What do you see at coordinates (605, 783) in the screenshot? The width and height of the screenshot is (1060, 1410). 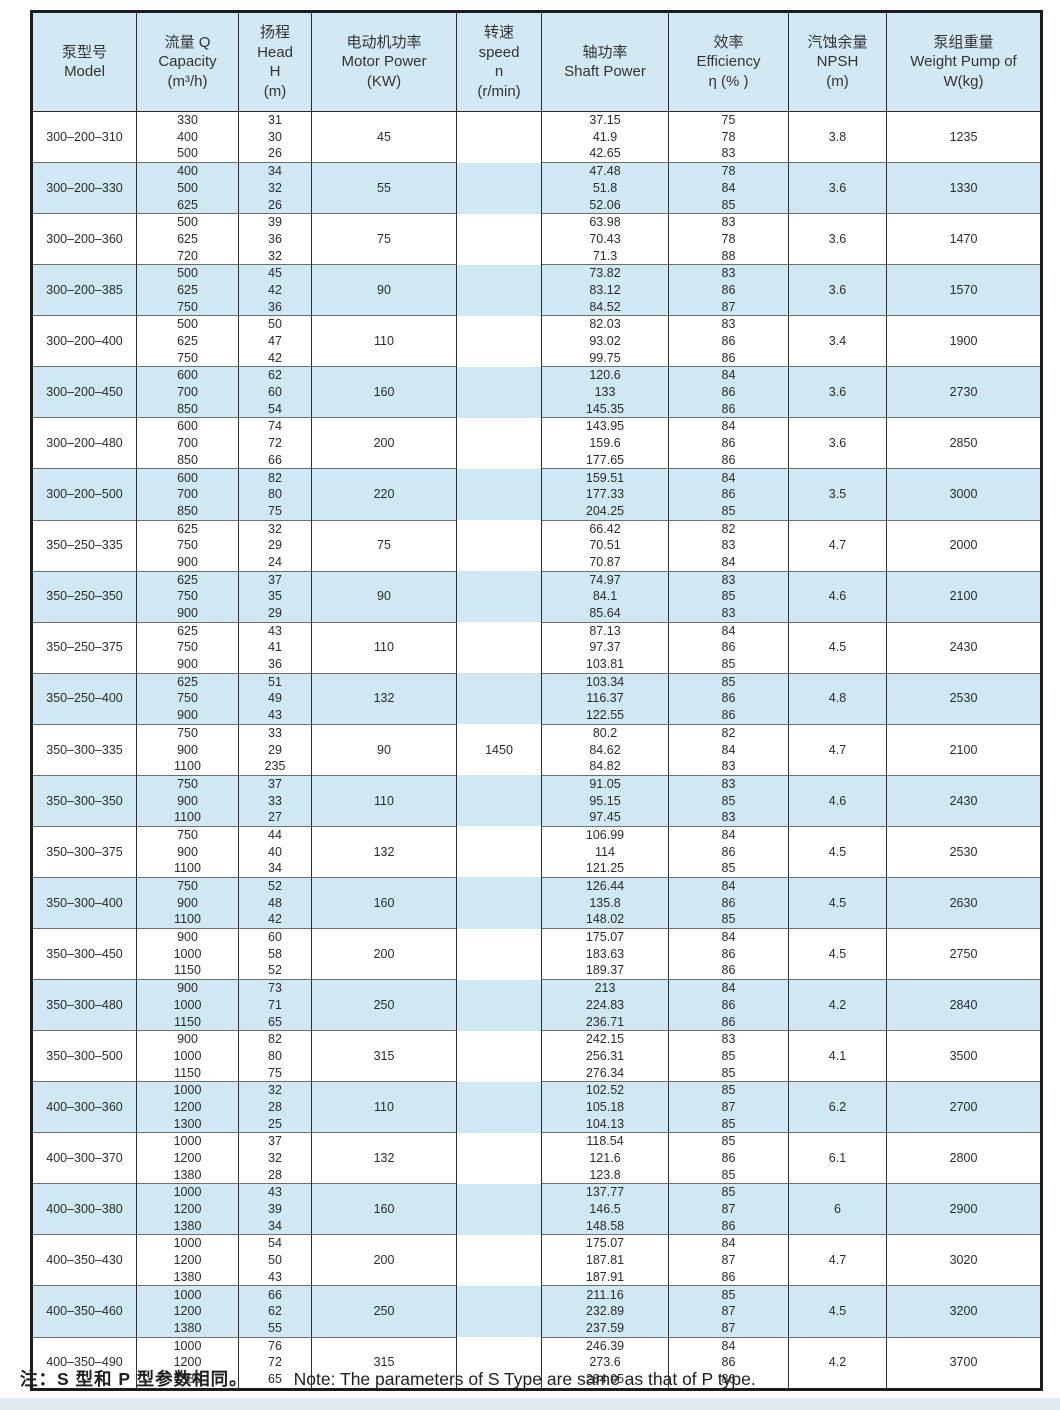 I see `shaft-power-cell: 91.05` at bounding box center [605, 783].